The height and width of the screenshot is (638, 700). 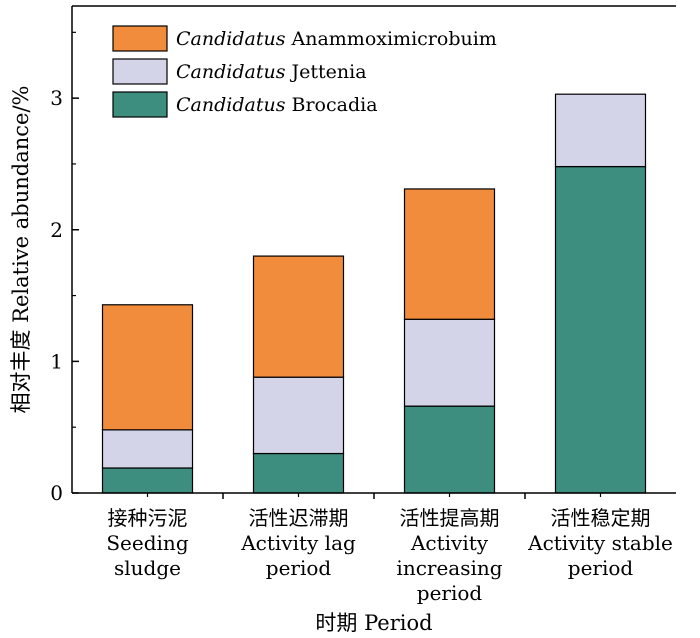 What do you see at coordinates (450, 518) in the screenshot?
I see `x-category-label: 活性提高期` at bounding box center [450, 518].